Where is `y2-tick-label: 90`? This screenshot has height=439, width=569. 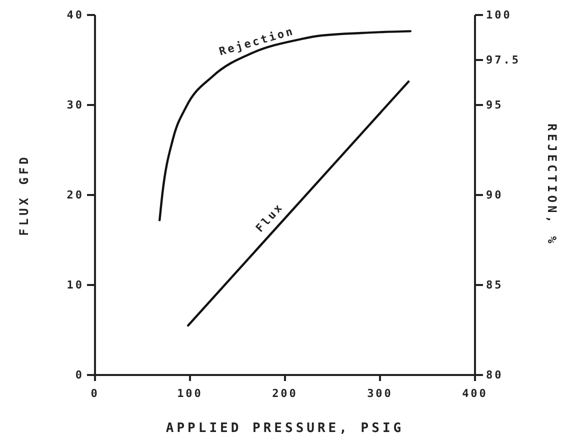 y2-tick-label: 90 is located at coordinates (495, 195).